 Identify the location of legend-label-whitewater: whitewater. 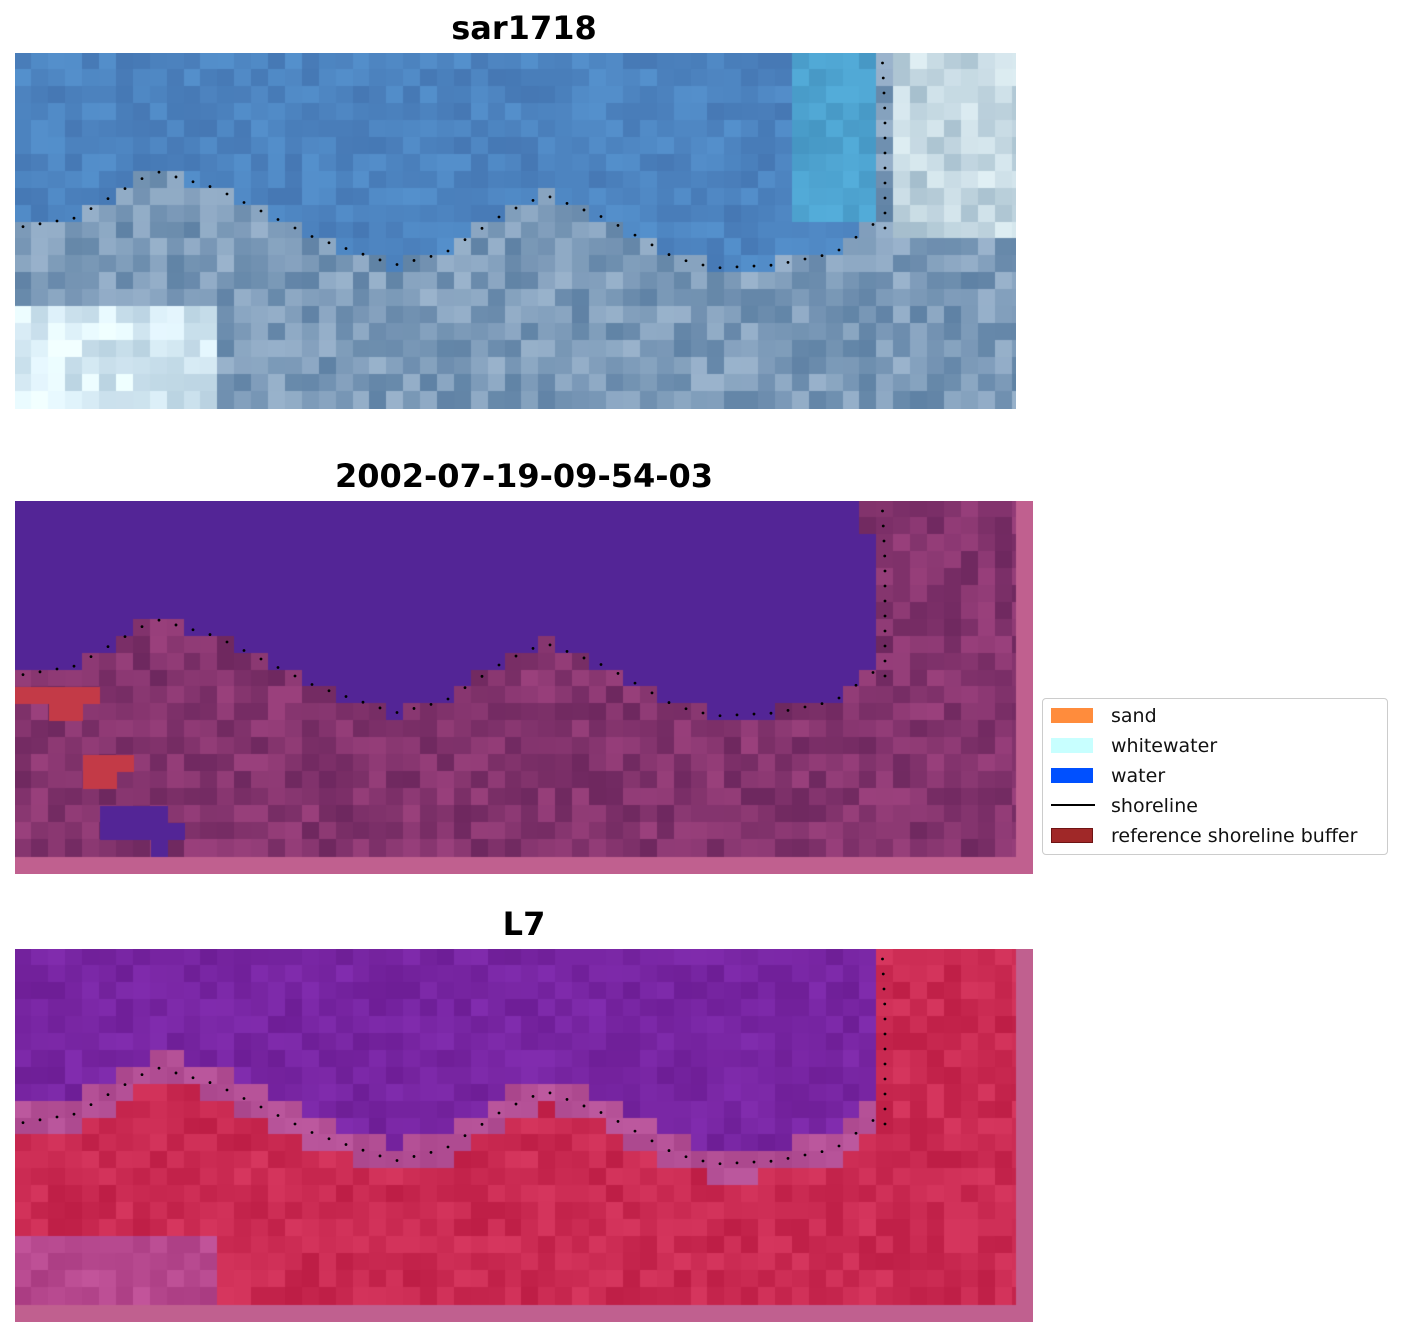
(1164, 746).